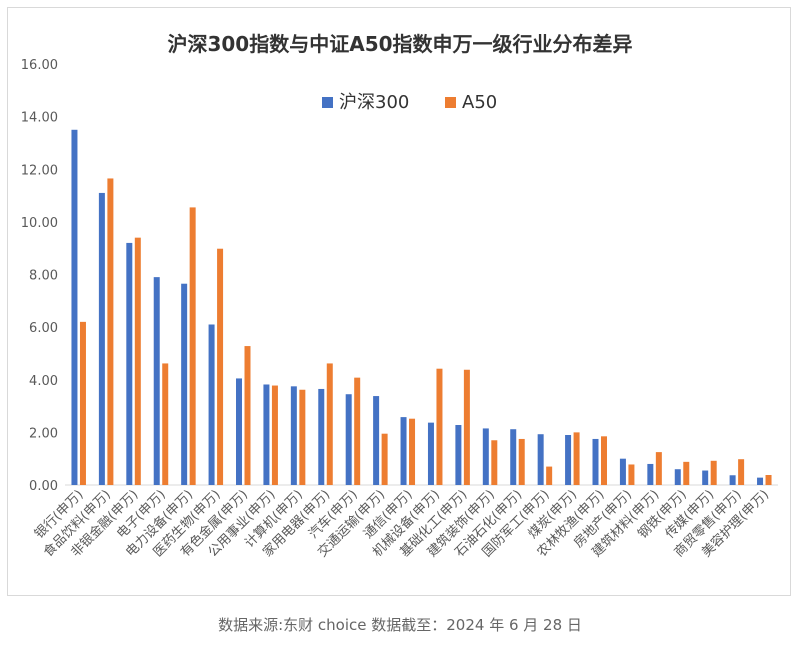 The width and height of the screenshot is (800, 645). I want to click on legend-label-hs300: 沪深300, so click(374, 102).